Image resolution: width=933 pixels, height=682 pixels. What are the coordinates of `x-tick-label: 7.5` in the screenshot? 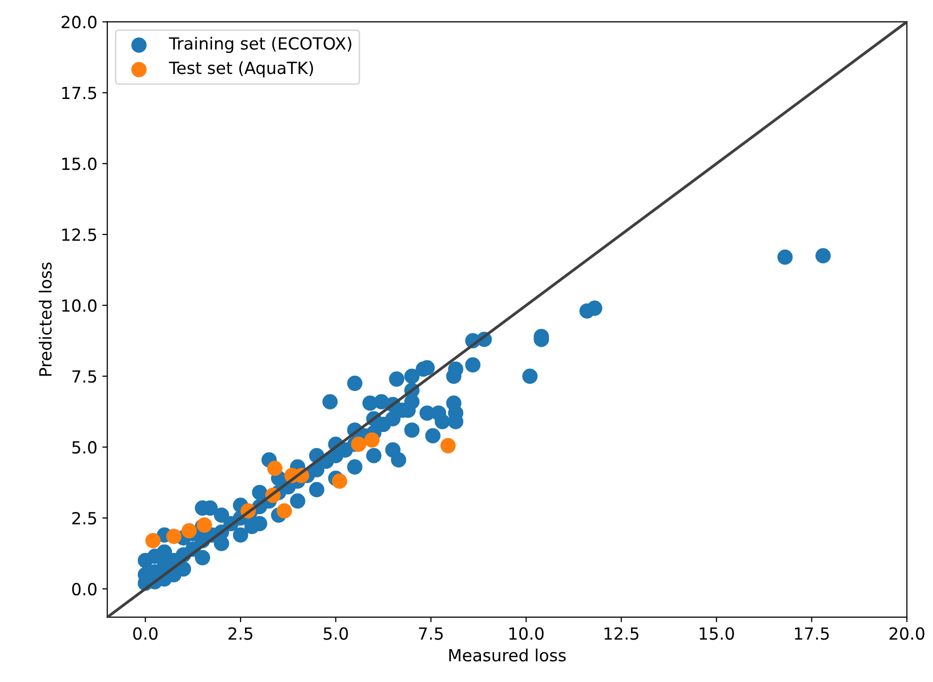 It's located at (431, 633).